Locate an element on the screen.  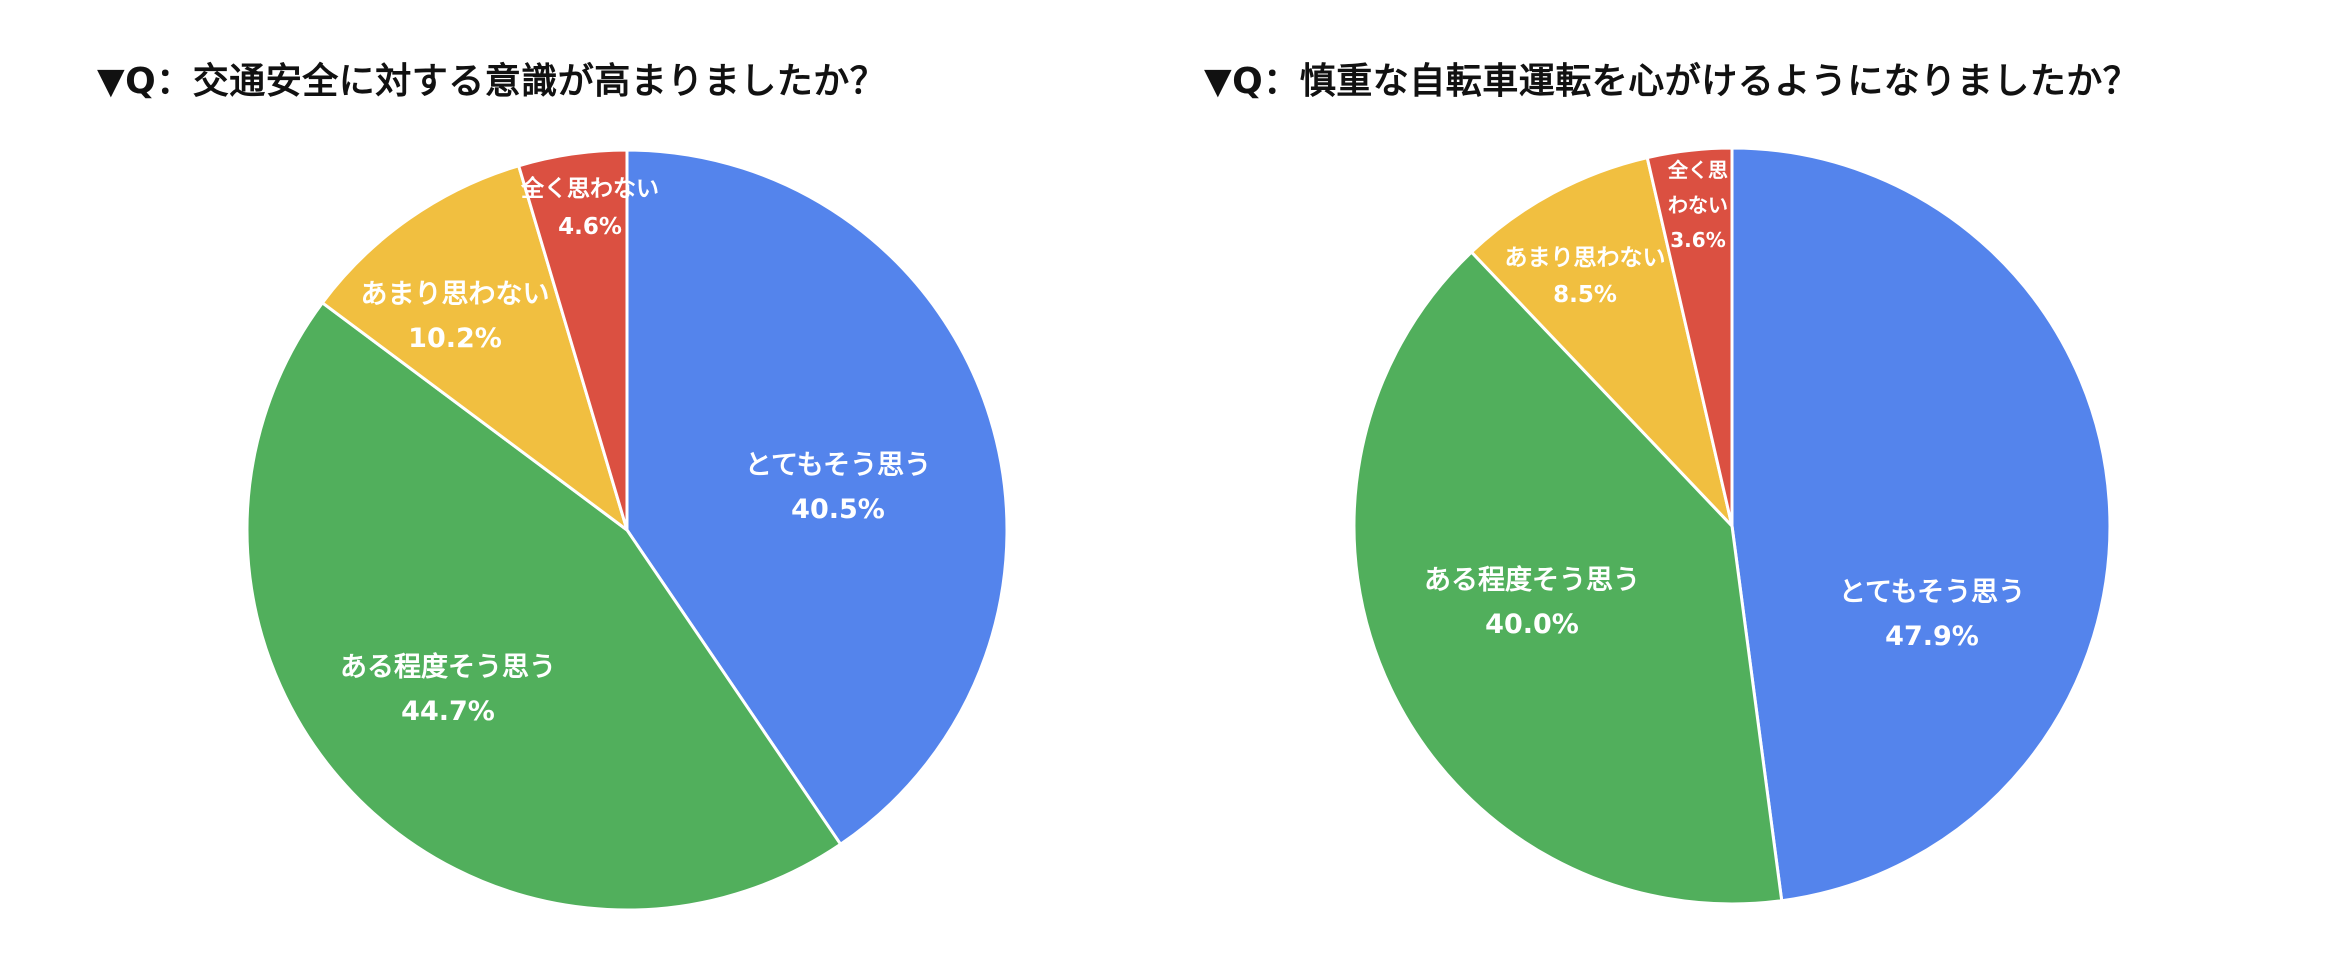
slice-label-group-aru-teido-sou-omou: ある程度そう思う 44.7% is located at coordinates (448, 689).